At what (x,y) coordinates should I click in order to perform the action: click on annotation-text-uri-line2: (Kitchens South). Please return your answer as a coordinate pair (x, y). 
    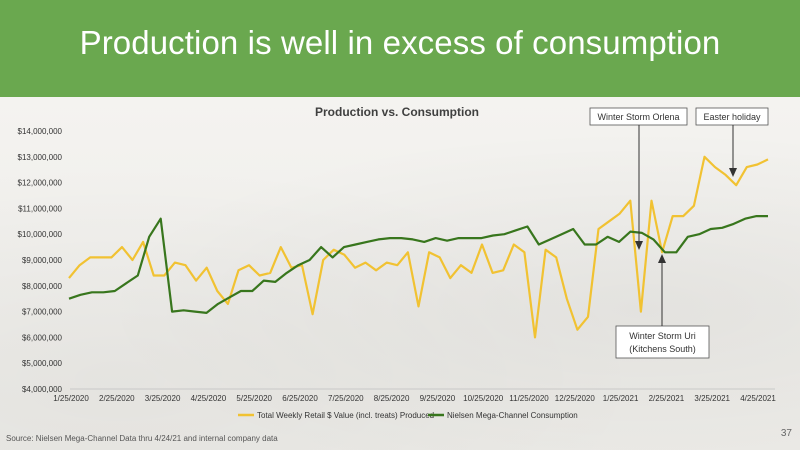
    Looking at the image, I should click on (662, 349).